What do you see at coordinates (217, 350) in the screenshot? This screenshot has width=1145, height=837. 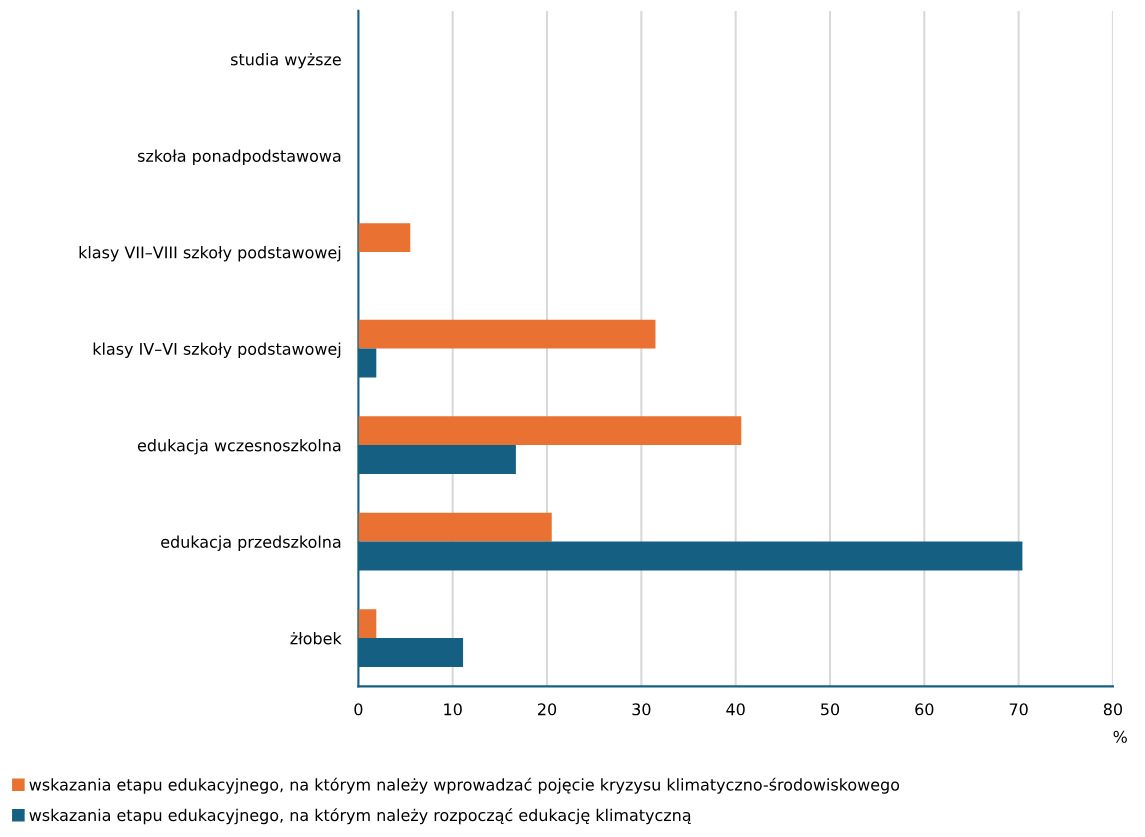 I see `y-tick-label: klasy IV–VI szkoły podstawowej` at bounding box center [217, 350].